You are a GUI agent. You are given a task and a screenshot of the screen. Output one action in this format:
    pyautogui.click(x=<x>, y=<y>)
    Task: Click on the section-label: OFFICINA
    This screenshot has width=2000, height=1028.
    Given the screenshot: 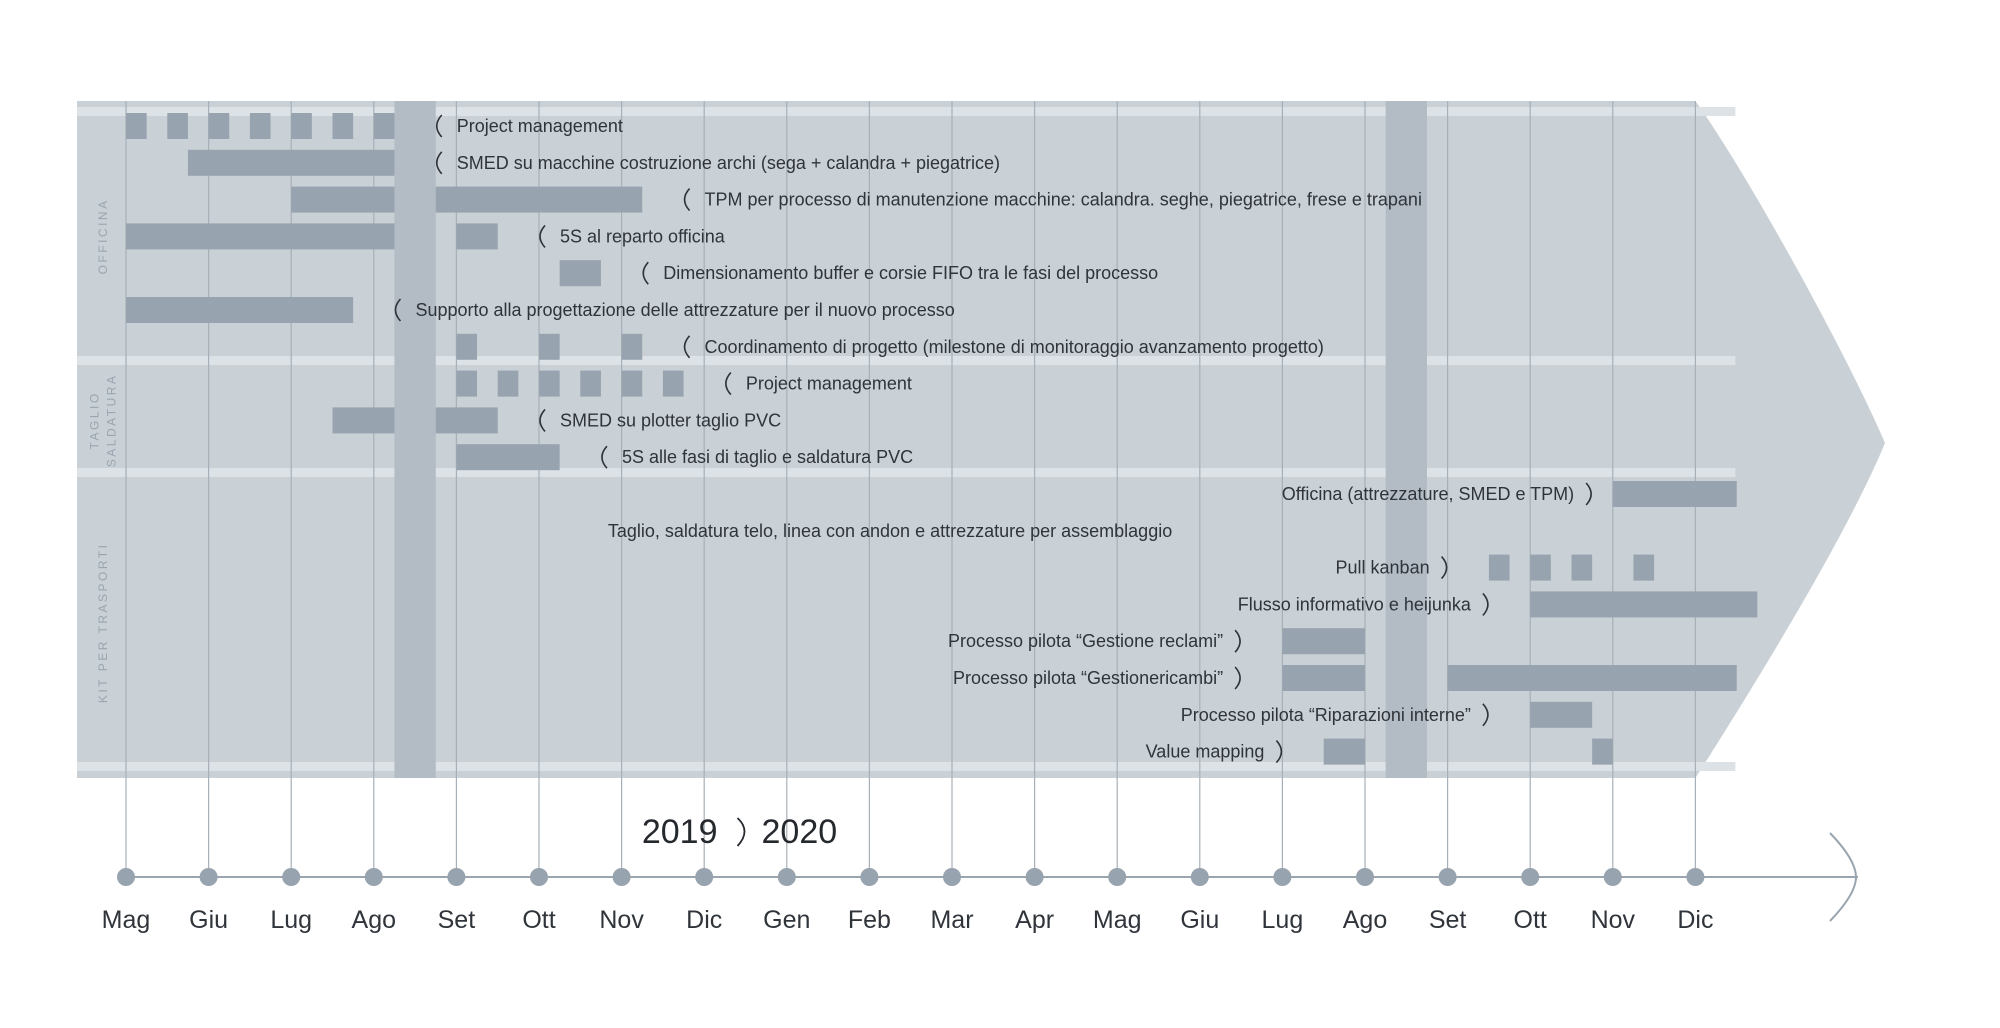 What is the action you would take?
    pyautogui.click(x=103, y=236)
    